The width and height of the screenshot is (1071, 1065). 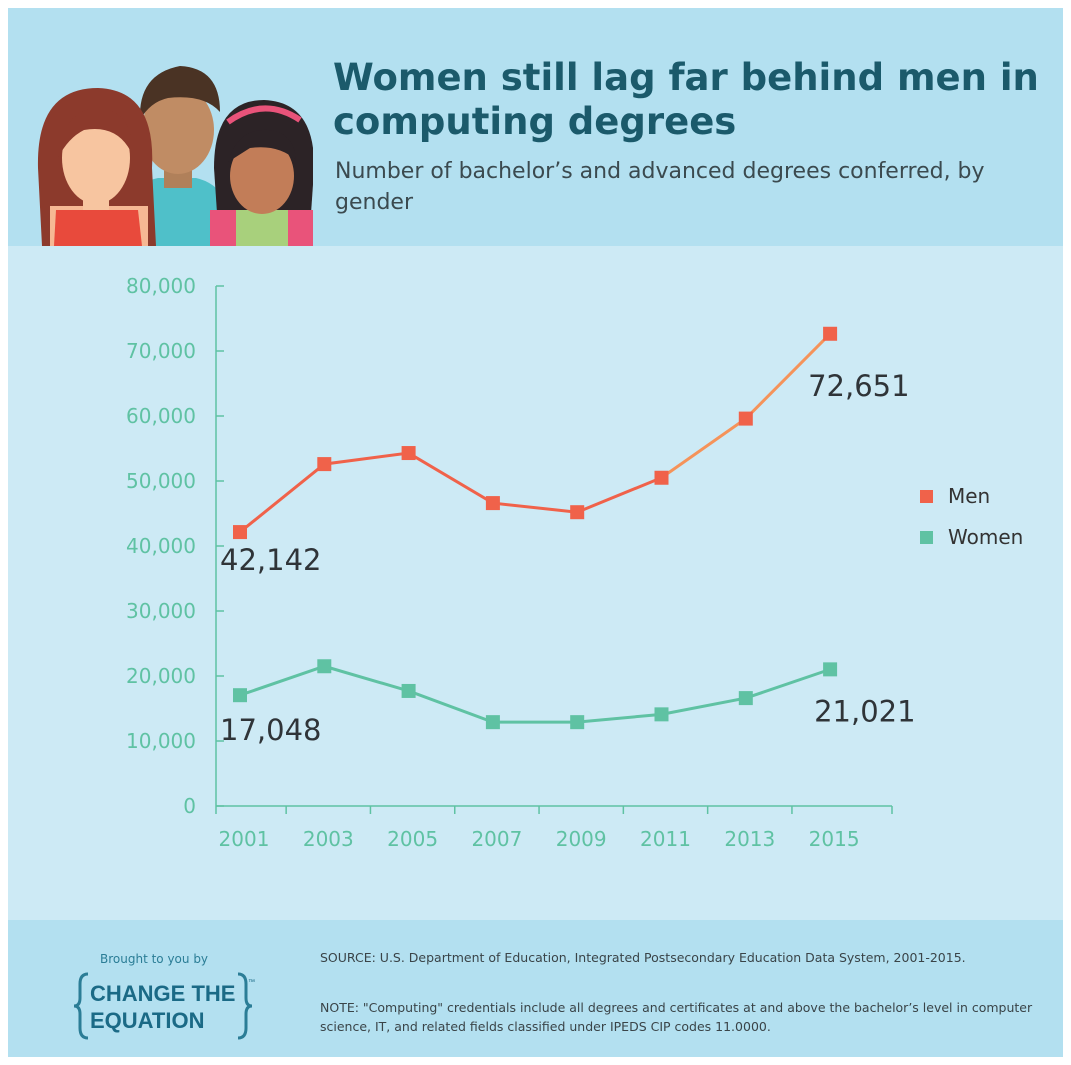 What do you see at coordinates (161, 286) in the screenshot?
I see `y-tick-label: 80,000` at bounding box center [161, 286].